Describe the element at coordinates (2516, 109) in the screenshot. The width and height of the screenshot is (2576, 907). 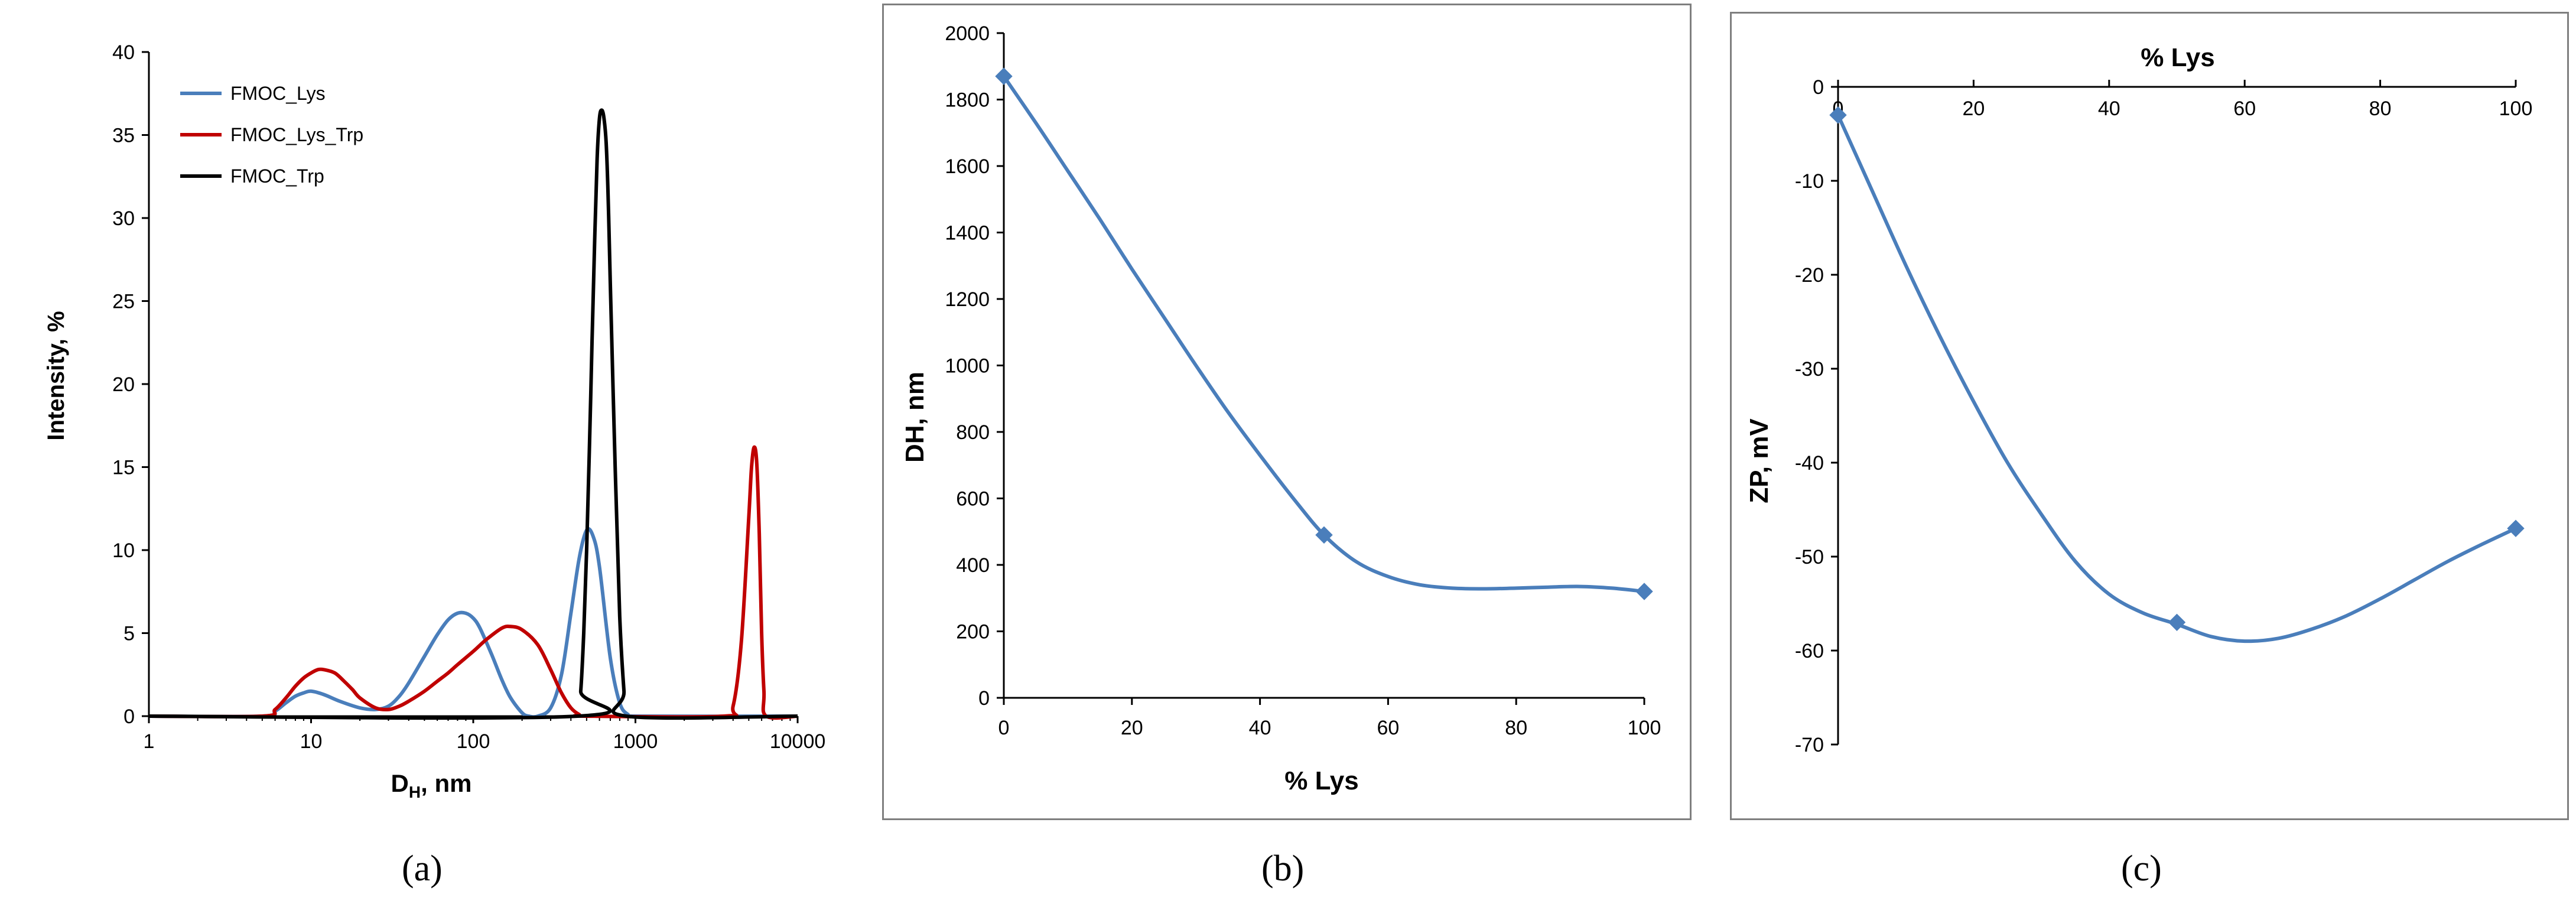
I see `chart-c-x-tick-label: 100` at that location.